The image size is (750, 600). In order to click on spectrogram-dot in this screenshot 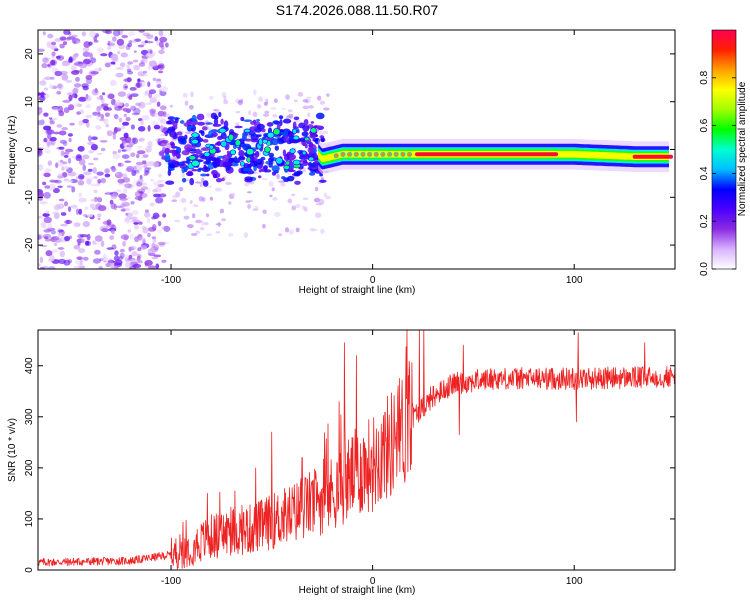, I will do `click(349, 154)`.